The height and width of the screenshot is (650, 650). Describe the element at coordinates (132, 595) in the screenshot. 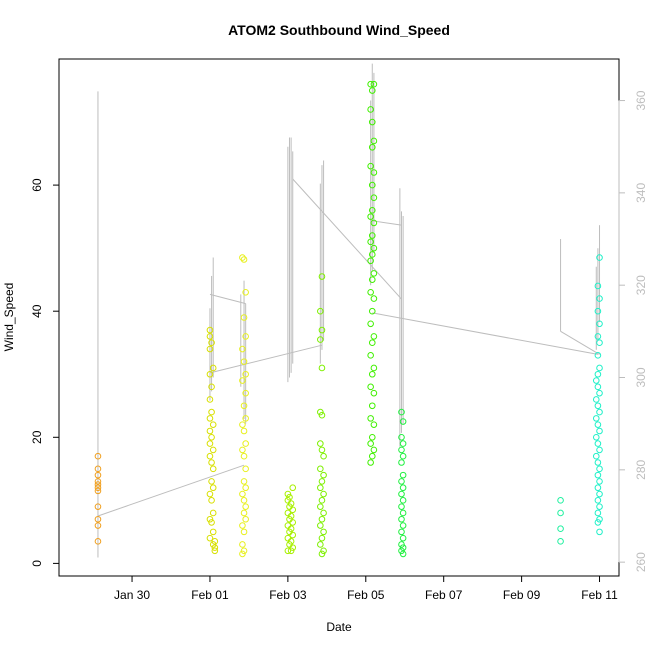

I see `x-tick-label: Jan 30` at that location.